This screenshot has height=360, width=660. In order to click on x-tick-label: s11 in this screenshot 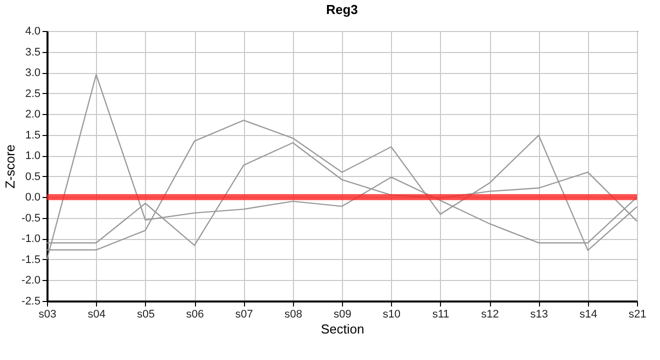, I will do `click(441, 314)`.